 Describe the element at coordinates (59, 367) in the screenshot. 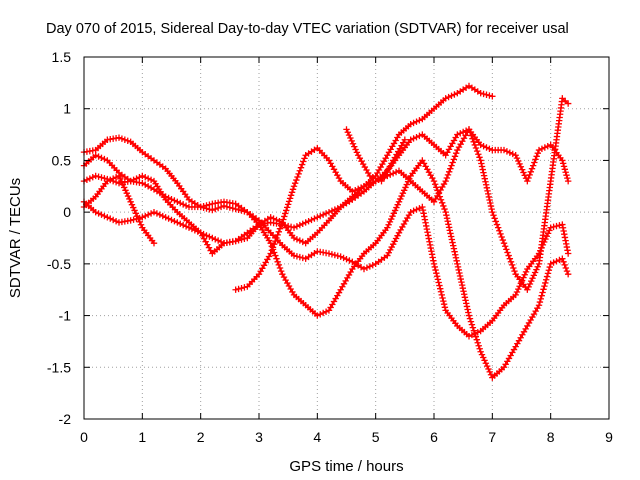

I see `y-tick-label: -1.5` at that location.